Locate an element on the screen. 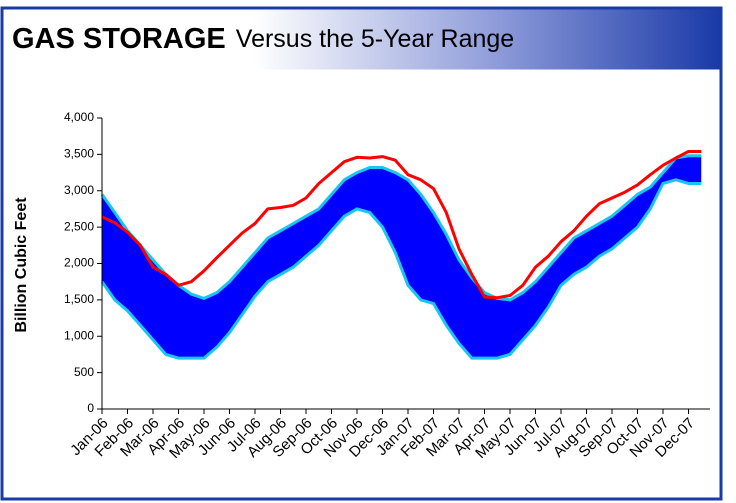 This screenshot has width=736, height=503. y-tick-label: 3,500 is located at coordinates (79, 154).